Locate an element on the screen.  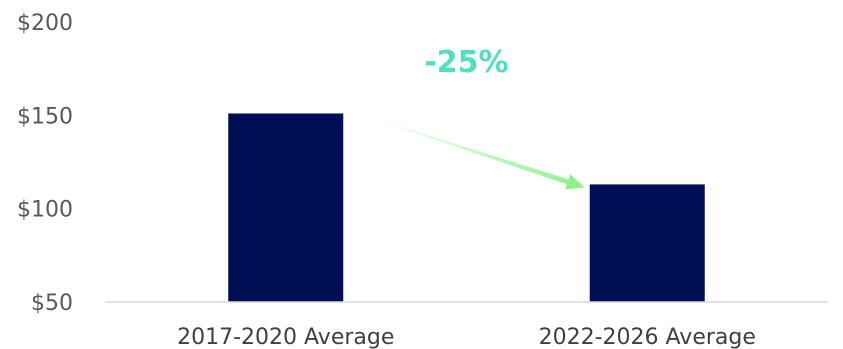
percent-change-label: -25% is located at coordinates (466, 62).